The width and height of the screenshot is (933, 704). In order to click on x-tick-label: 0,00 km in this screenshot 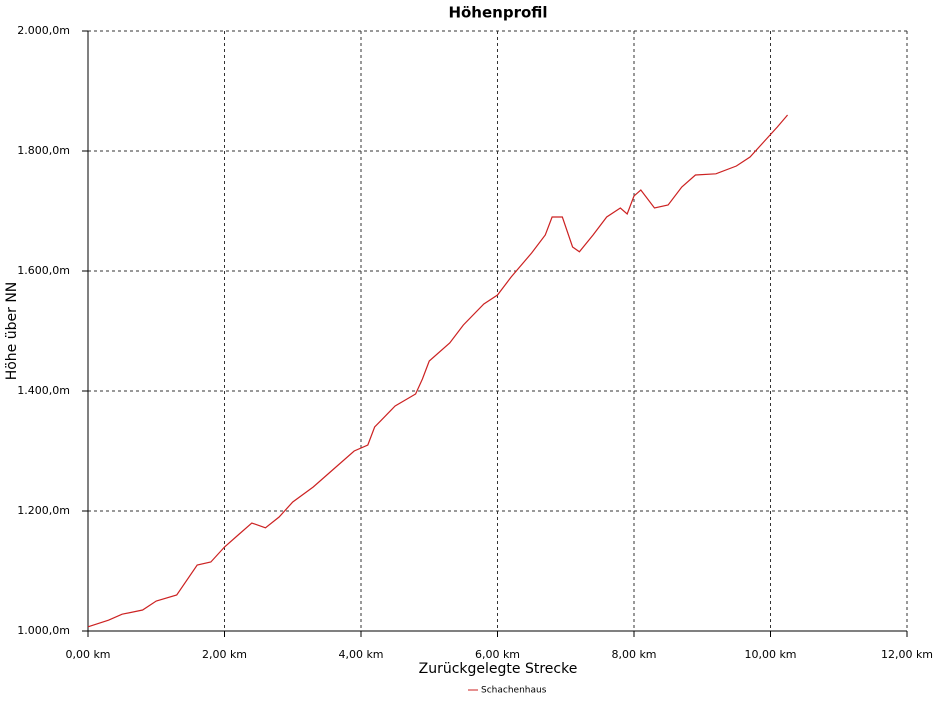, I will do `click(87, 654)`.